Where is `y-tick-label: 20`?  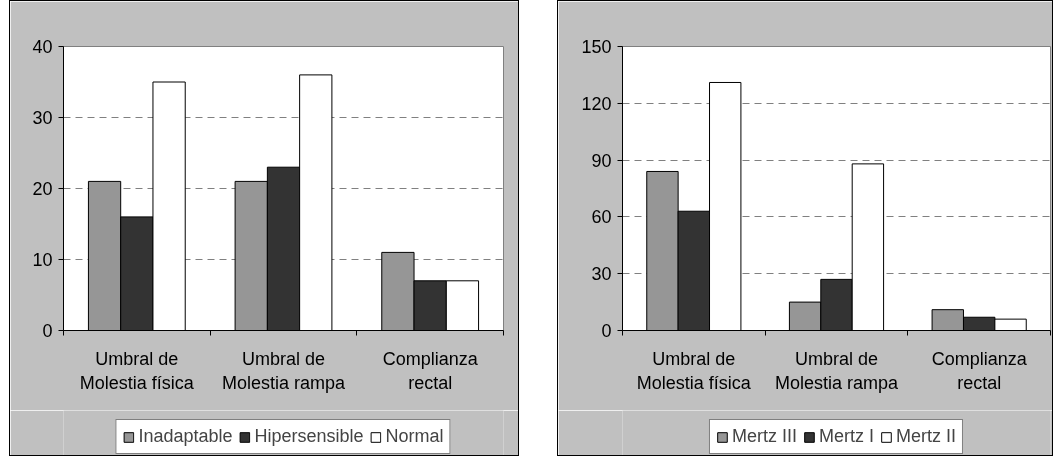 y-tick-label: 20 is located at coordinates (42, 189).